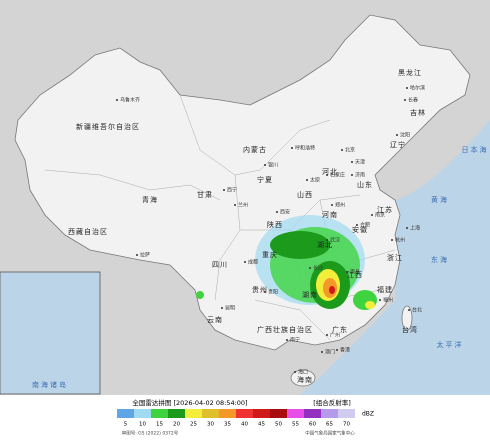 The image size is (490, 443). What do you see at coordinates (417, 88) in the screenshot?
I see `city-label: 哈尔滨` at bounding box center [417, 88].